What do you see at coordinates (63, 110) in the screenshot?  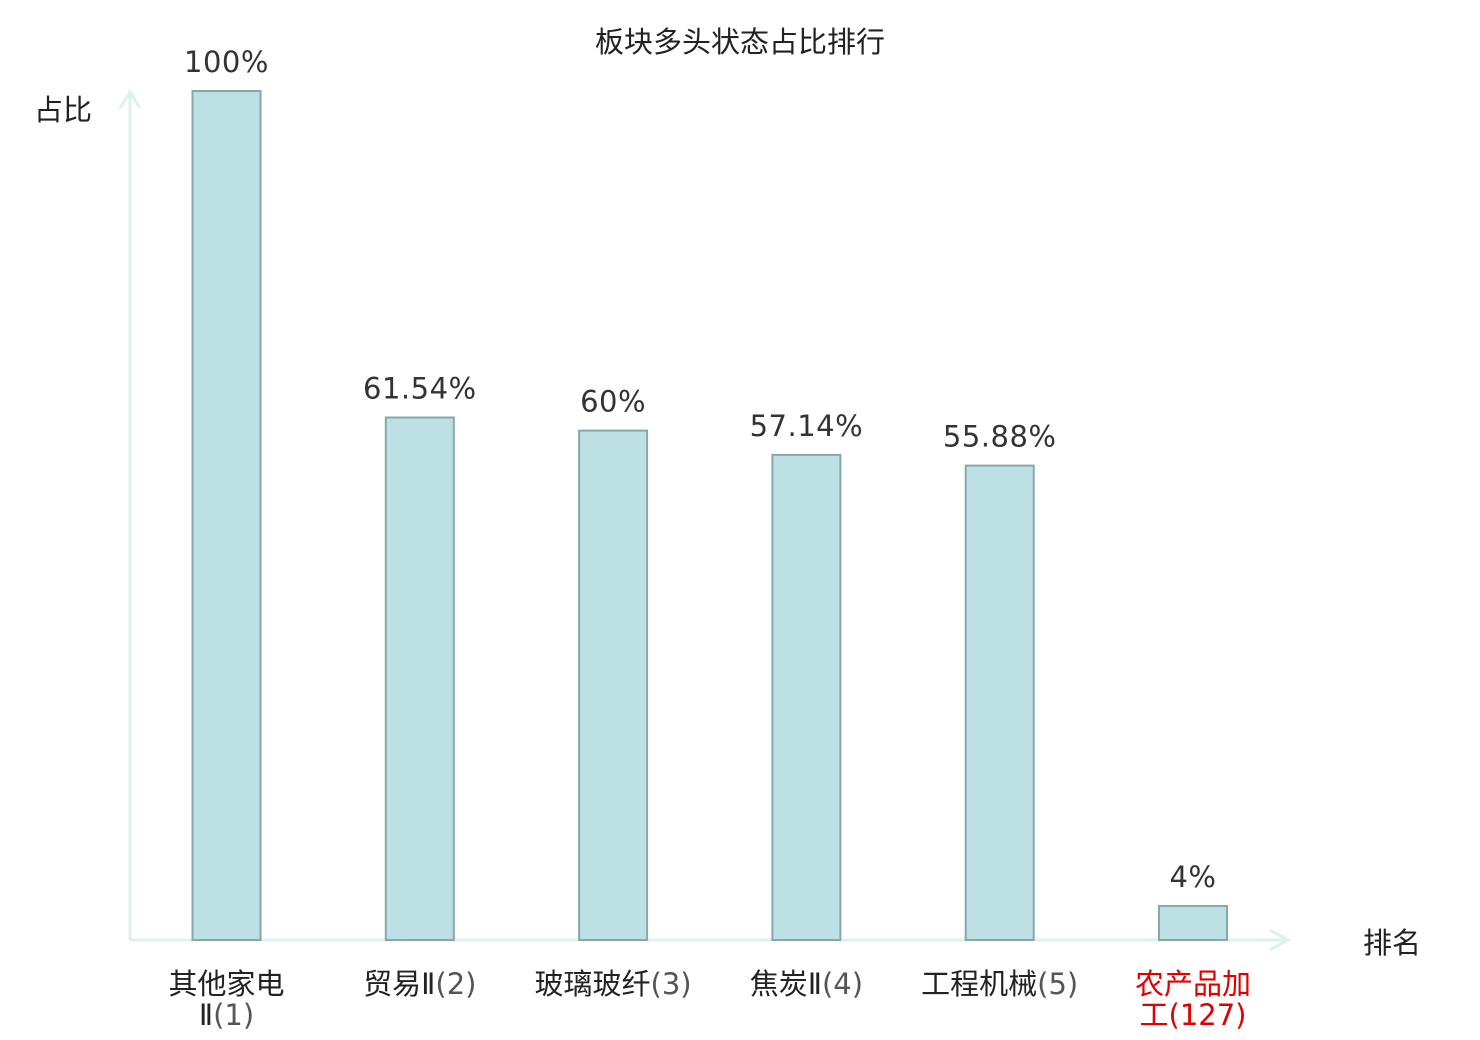 I see `y-axis-label: 占比` at bounding box center [63, 110].